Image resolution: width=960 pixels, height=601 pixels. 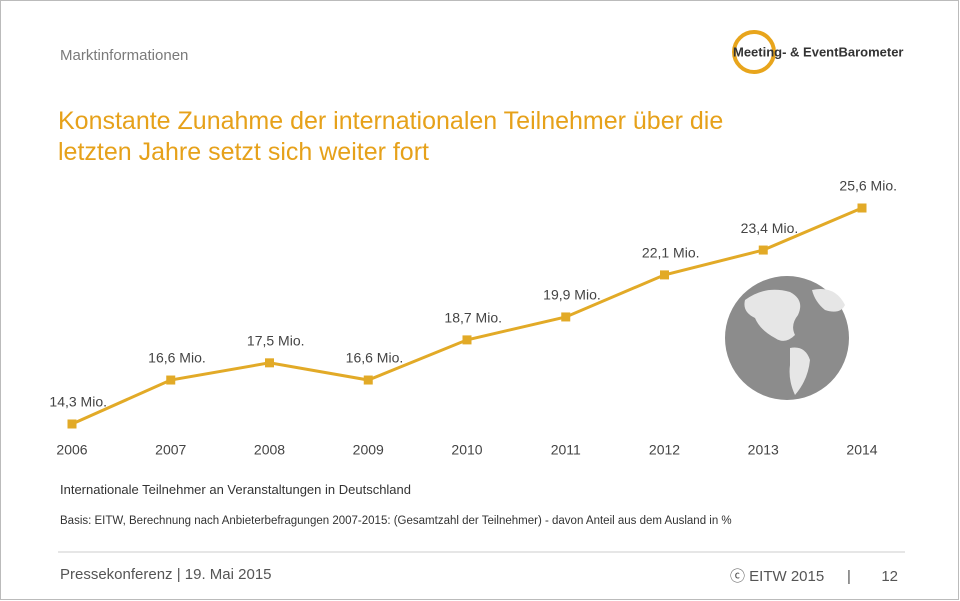 What do you see at coordinates (763, 450) in the screenshot?
I see `x-tick-label: 2013` at bounding box center [763, 450].